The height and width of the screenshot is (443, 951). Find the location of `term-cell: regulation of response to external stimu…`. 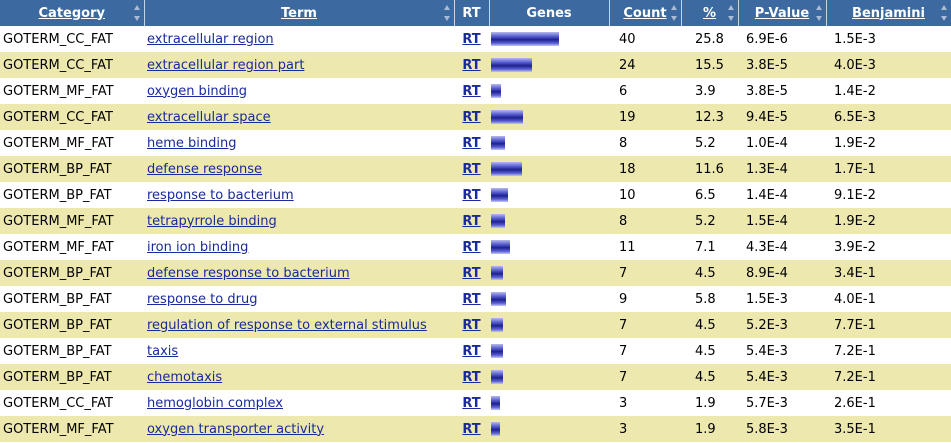

term-cell: regulation of response to external stimu… is located at coordinates (299, 325).